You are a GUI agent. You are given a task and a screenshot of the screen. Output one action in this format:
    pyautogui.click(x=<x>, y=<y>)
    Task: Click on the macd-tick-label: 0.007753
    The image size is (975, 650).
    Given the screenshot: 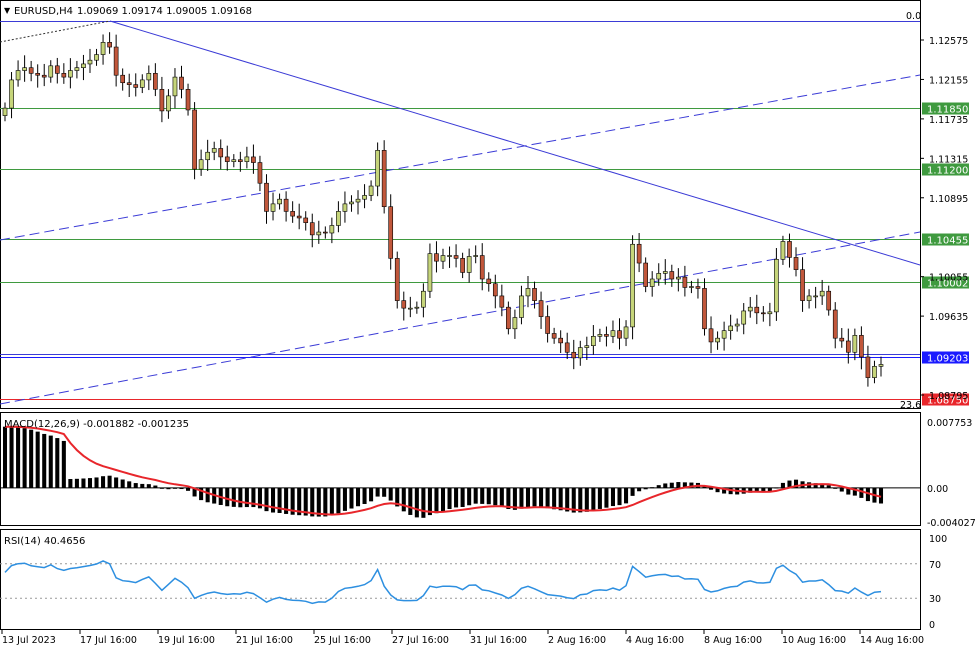 What is the action you would take?
    pyautogui.click(x=949, y=423)
    